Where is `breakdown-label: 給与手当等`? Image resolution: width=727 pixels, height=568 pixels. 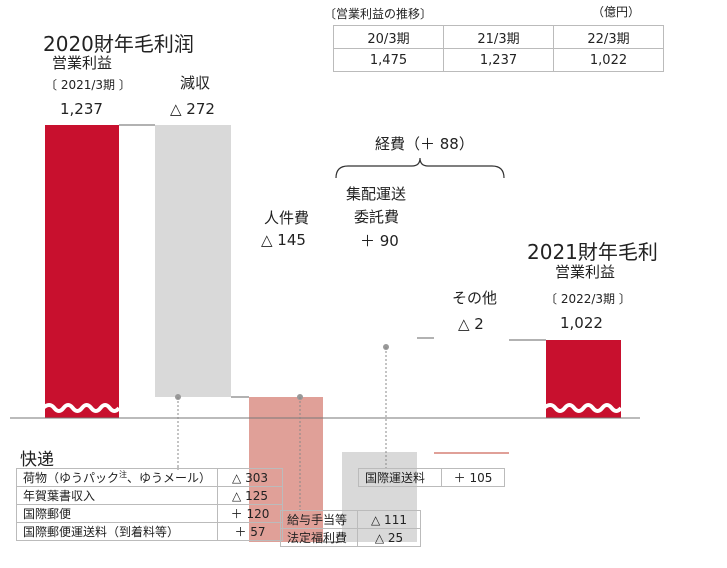
breakdown-label: 給与手当等 is located at coordinates (319, 519).